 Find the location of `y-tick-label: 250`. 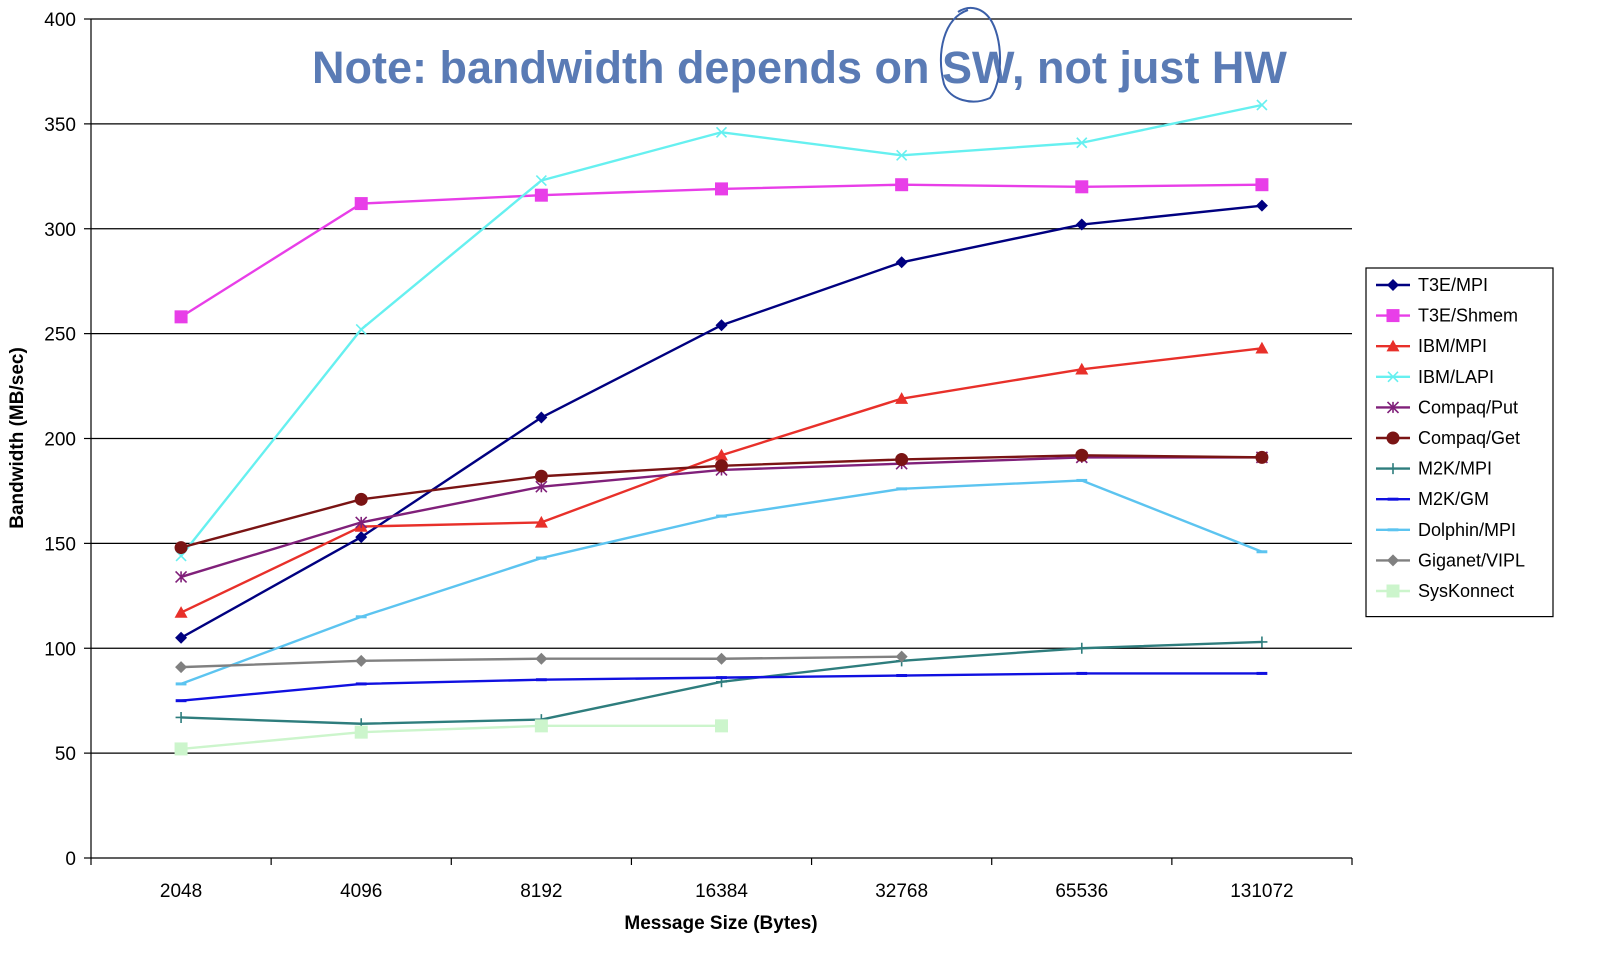

y-tick-label: 250 is located at coordinates (60, 335).